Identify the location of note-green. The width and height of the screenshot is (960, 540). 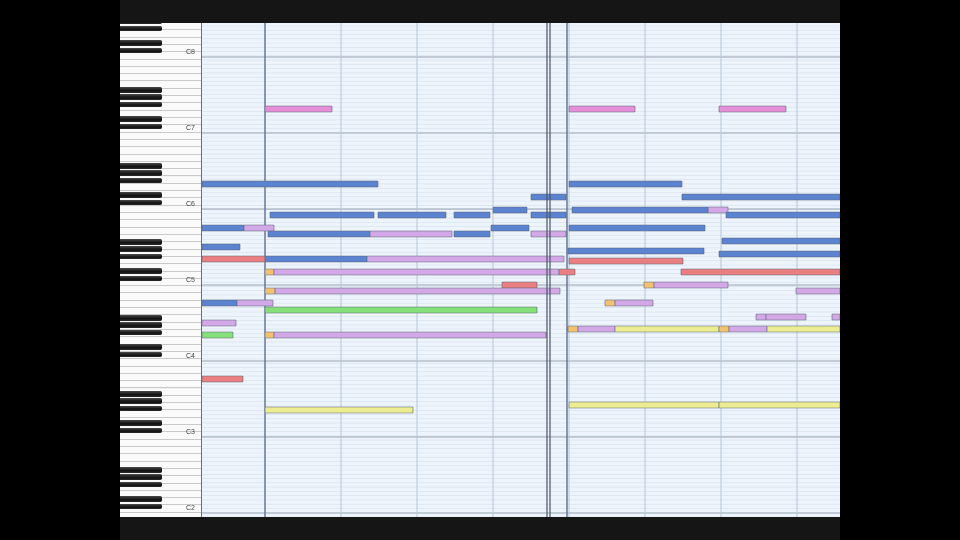
(218, 335).